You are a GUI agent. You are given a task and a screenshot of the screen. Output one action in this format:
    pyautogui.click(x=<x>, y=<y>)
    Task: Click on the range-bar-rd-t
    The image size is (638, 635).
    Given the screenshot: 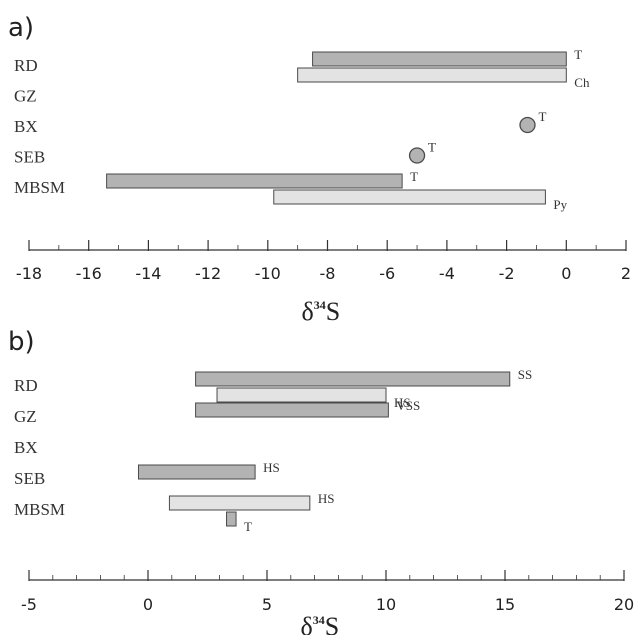 What is the action you would take?
    pyautogui.click(x=439, y=59)
    